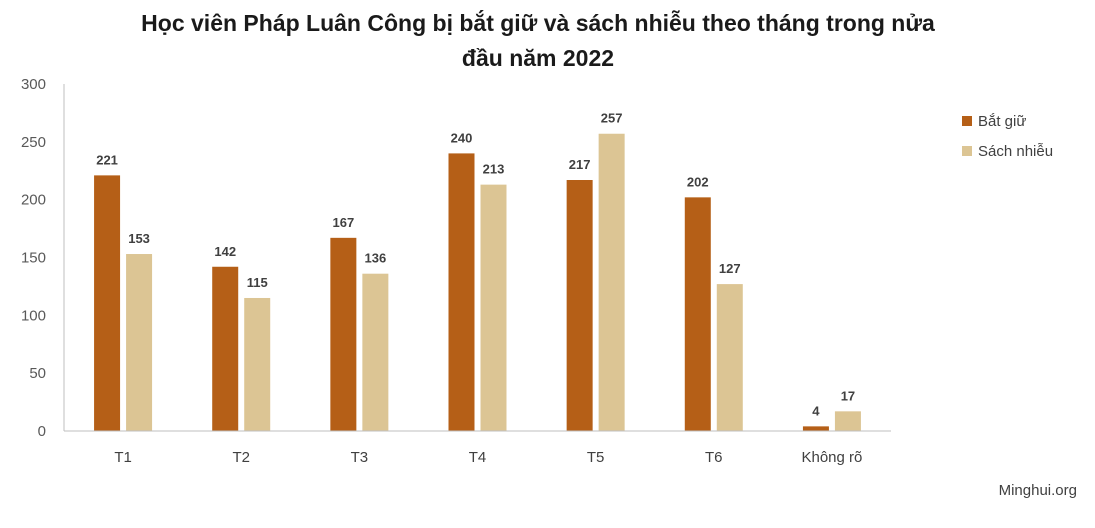 This screenshot has height=528, width=1095. Describe the element at coordinates (33, 315) in the screenshot. I see `y-tick-label: 100` at that location.